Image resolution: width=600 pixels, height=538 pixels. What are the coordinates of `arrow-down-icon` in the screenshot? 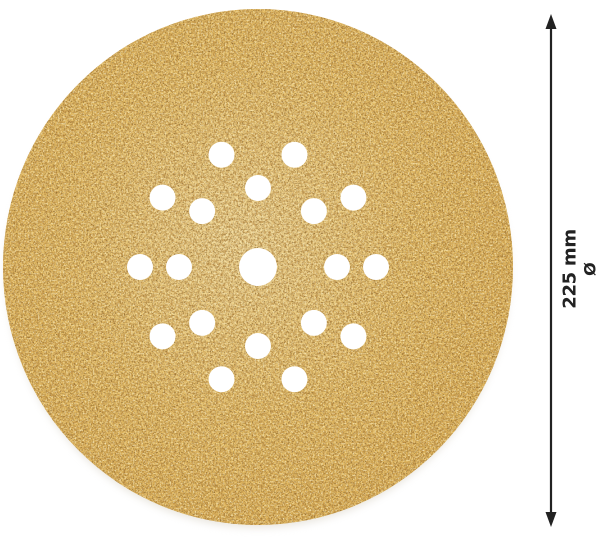 It's located at (551, 519).